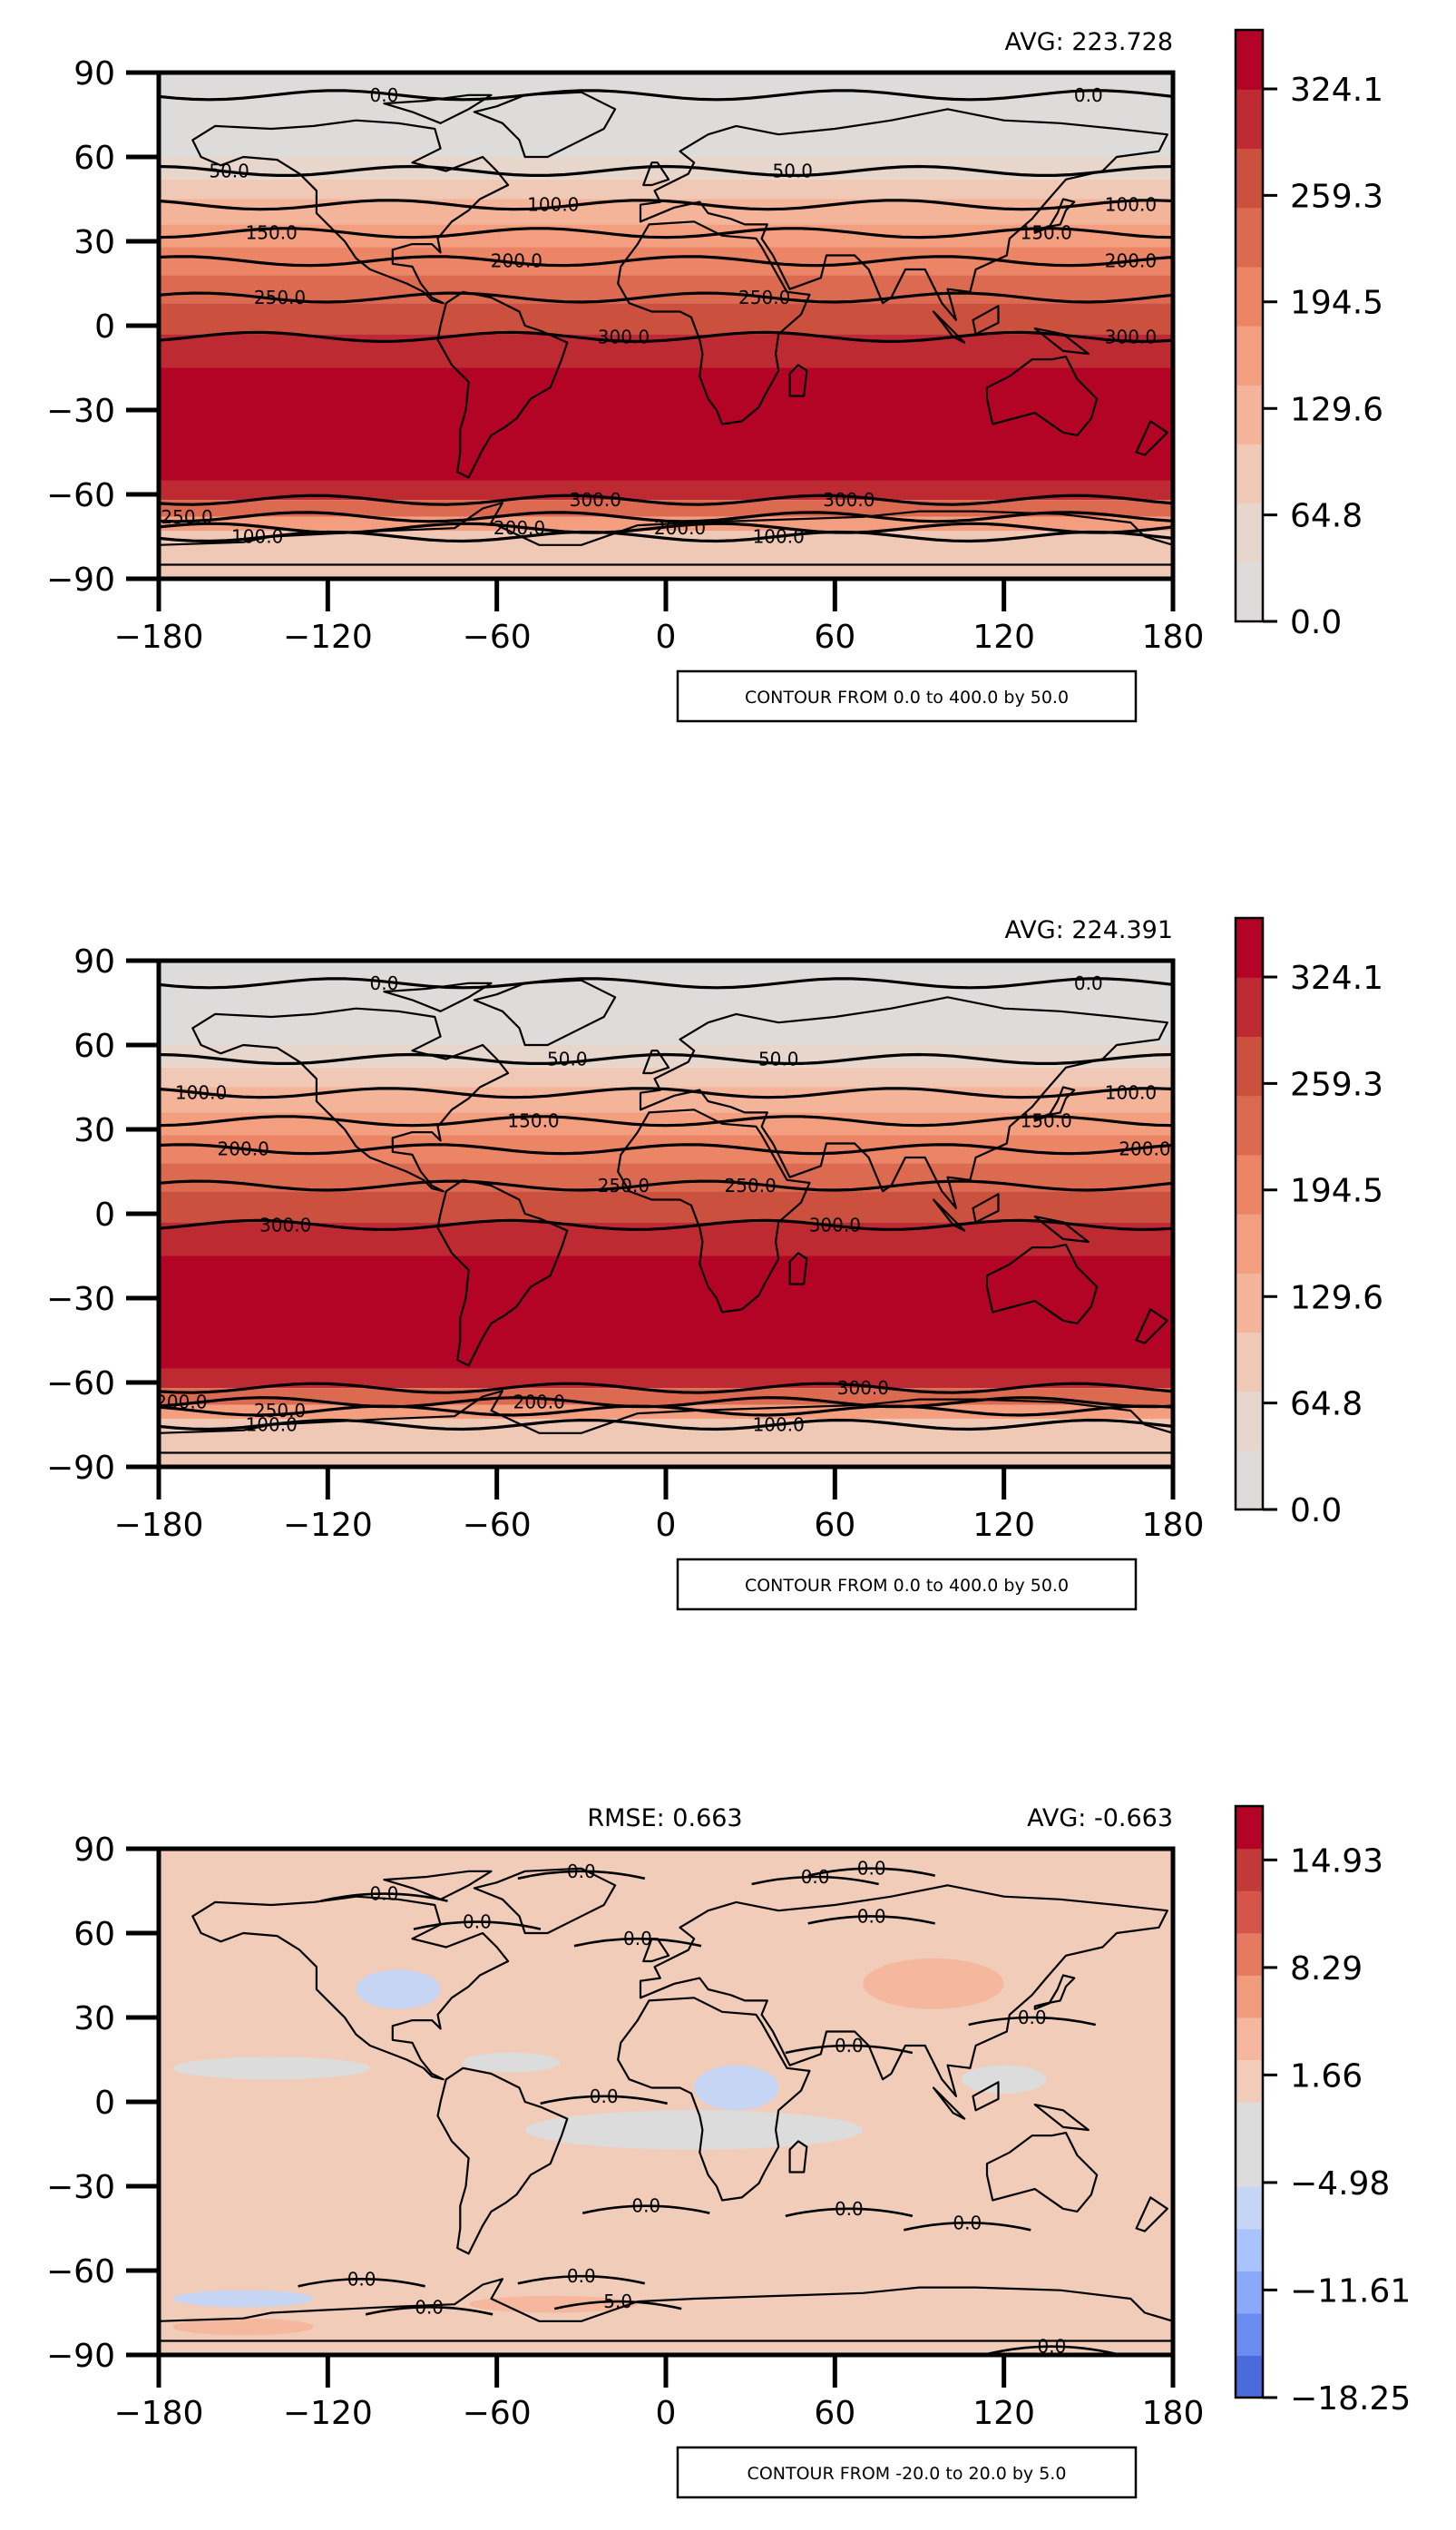  What do you see at coordinates (1089, 42) in the screenshot?
I see `avg-stat: AVG: 223.728` at bounding box center [1089, 42].